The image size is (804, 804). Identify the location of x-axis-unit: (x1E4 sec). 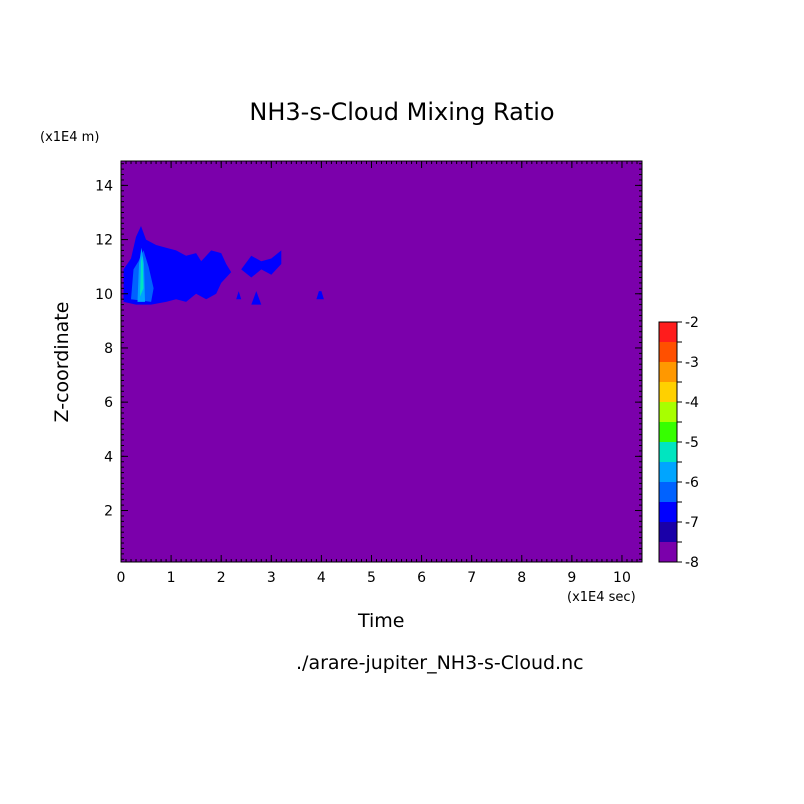
(601, 597).